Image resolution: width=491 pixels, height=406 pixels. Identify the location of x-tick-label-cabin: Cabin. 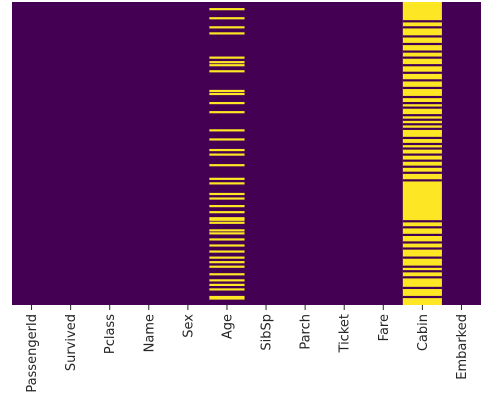
(423, 332).